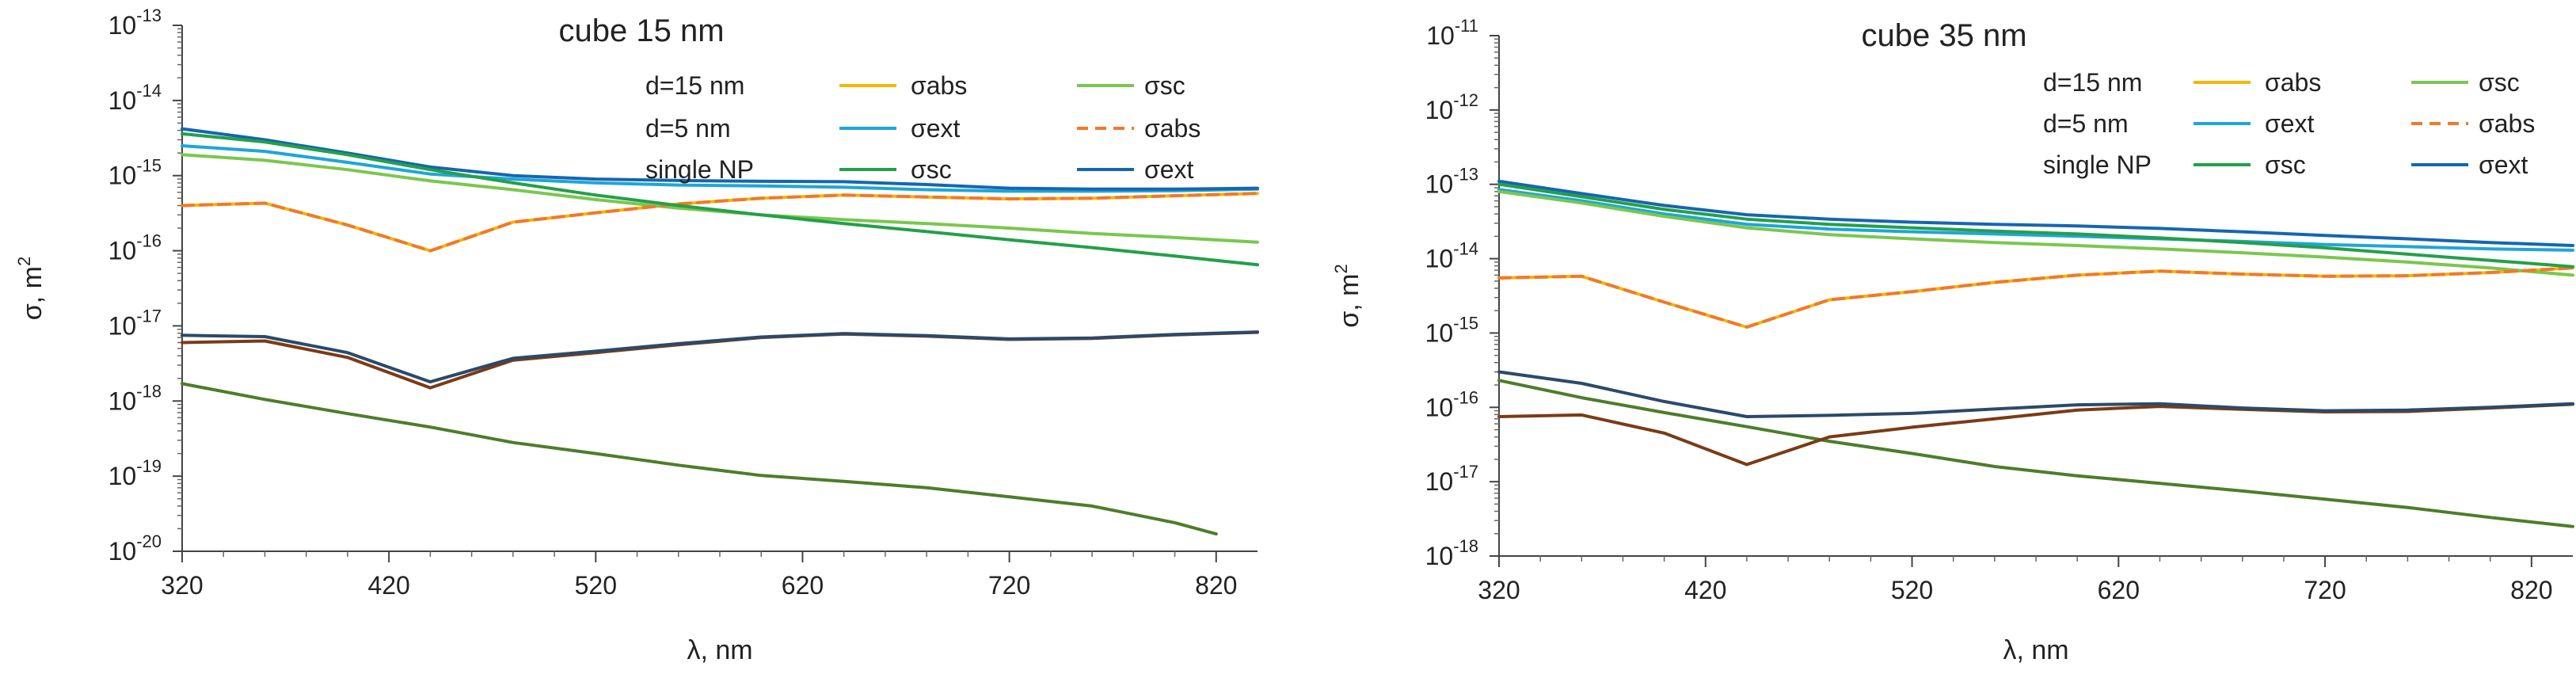 This screenshot has width=2576, height=678. What do you see at coordinates (641, 30) in the screenshot?
I see `chart-title: cube 15 nm` at bounding box center [641, 30].